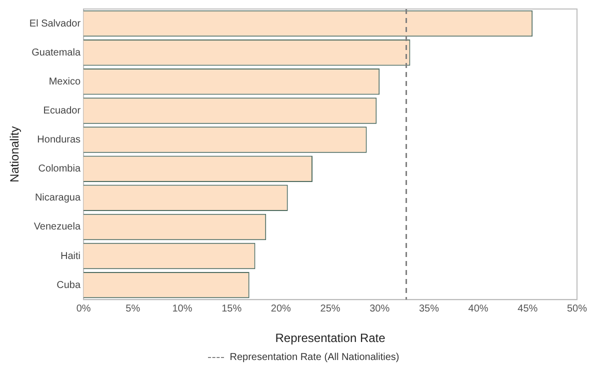  What do you see at coordinates (528, 308) in the screenshot?
I see `x-tick-label: 45%` at bounding box center [528, 308].